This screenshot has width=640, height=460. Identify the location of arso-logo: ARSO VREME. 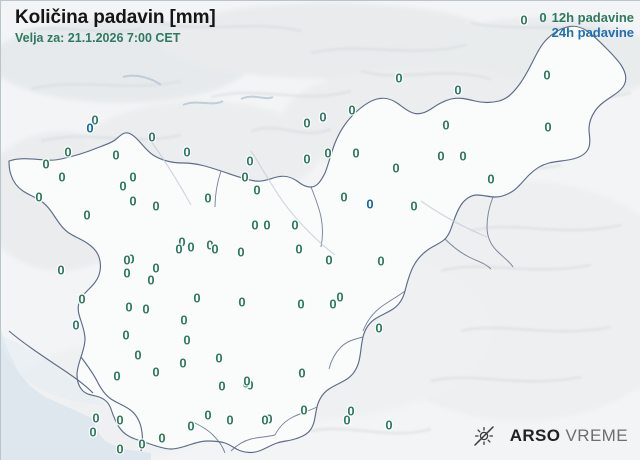
(550, 436).